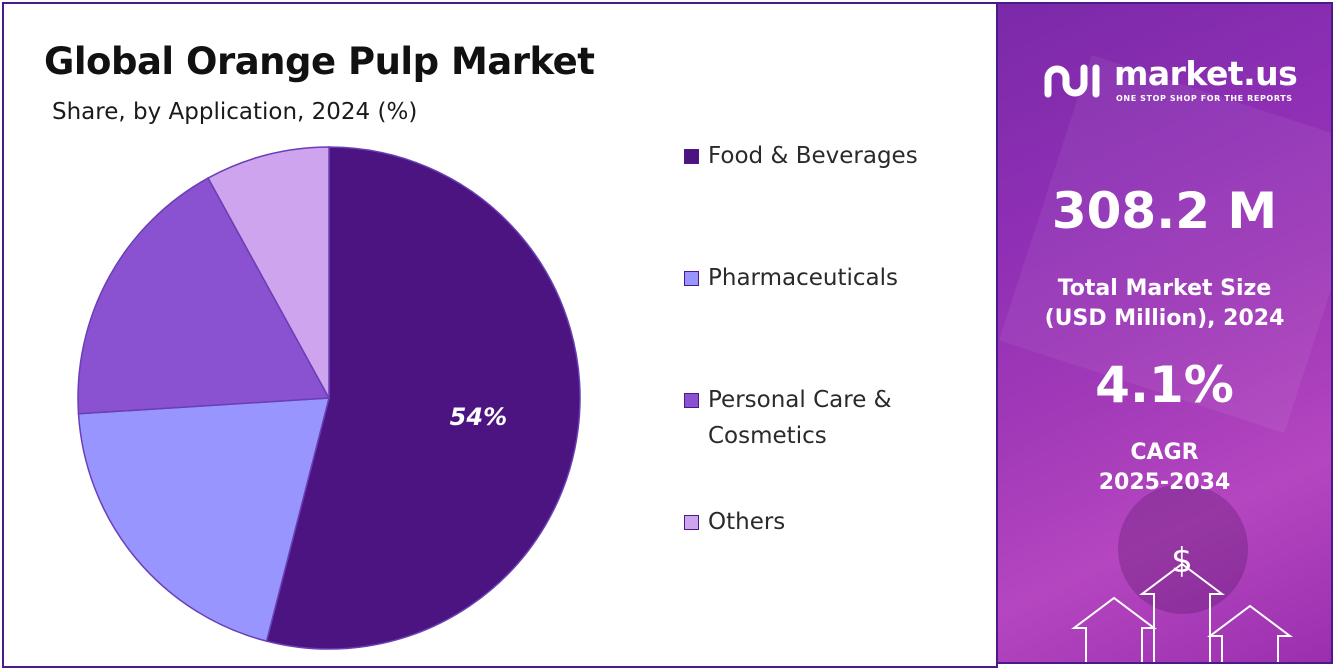  Describe the element at coordinates (235, 112) in the screenshot. I see `chart-subtitle: Share, by Application, 2024 (%)` at that location.